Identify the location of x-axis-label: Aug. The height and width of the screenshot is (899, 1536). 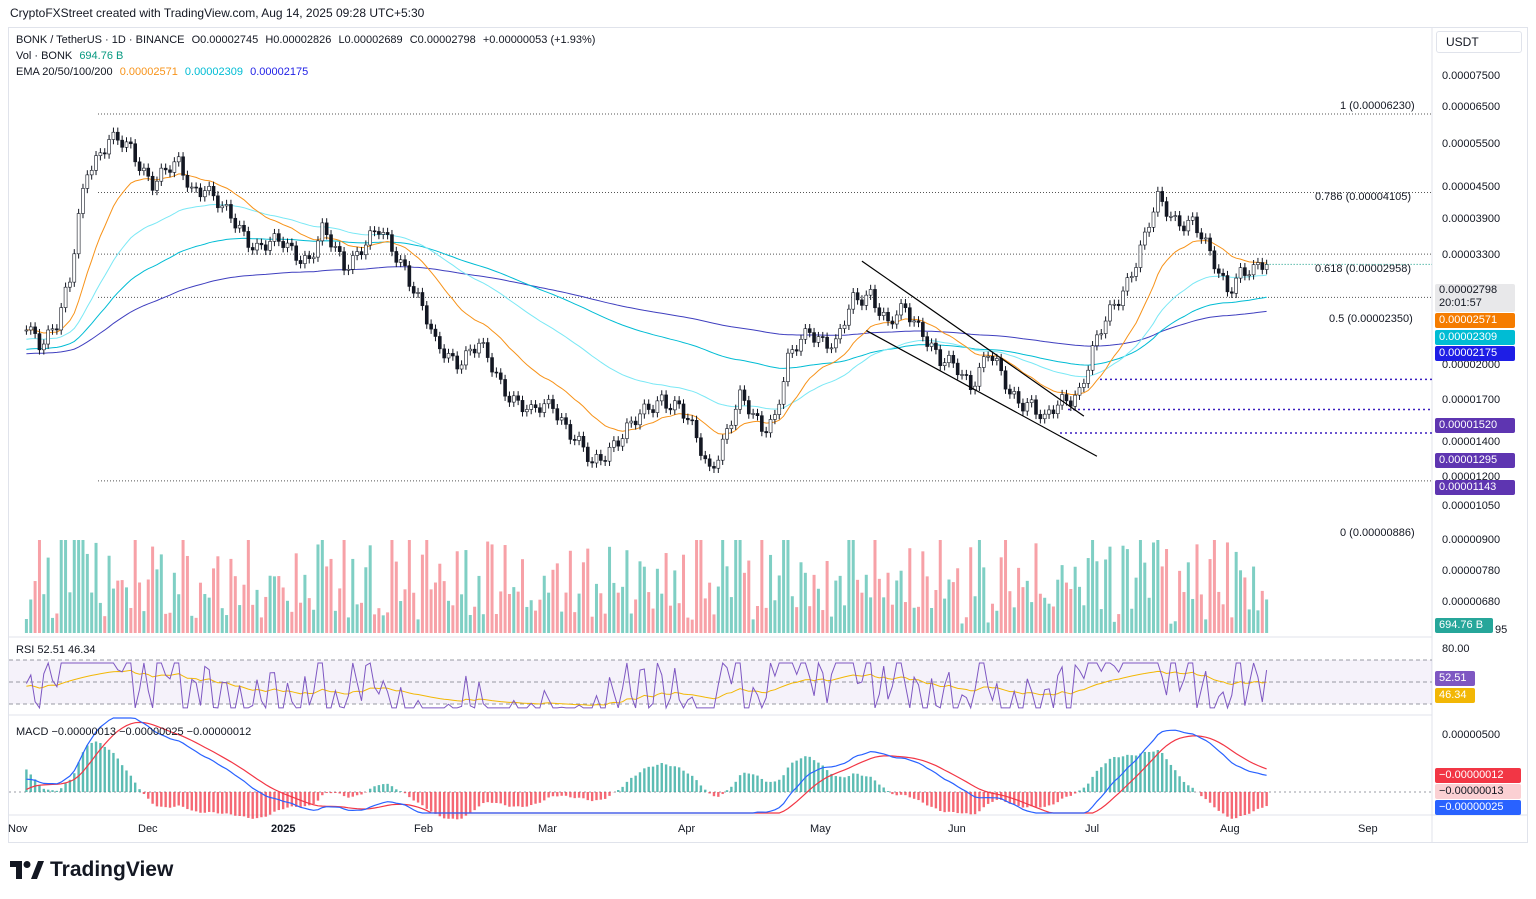
(1230, 829).